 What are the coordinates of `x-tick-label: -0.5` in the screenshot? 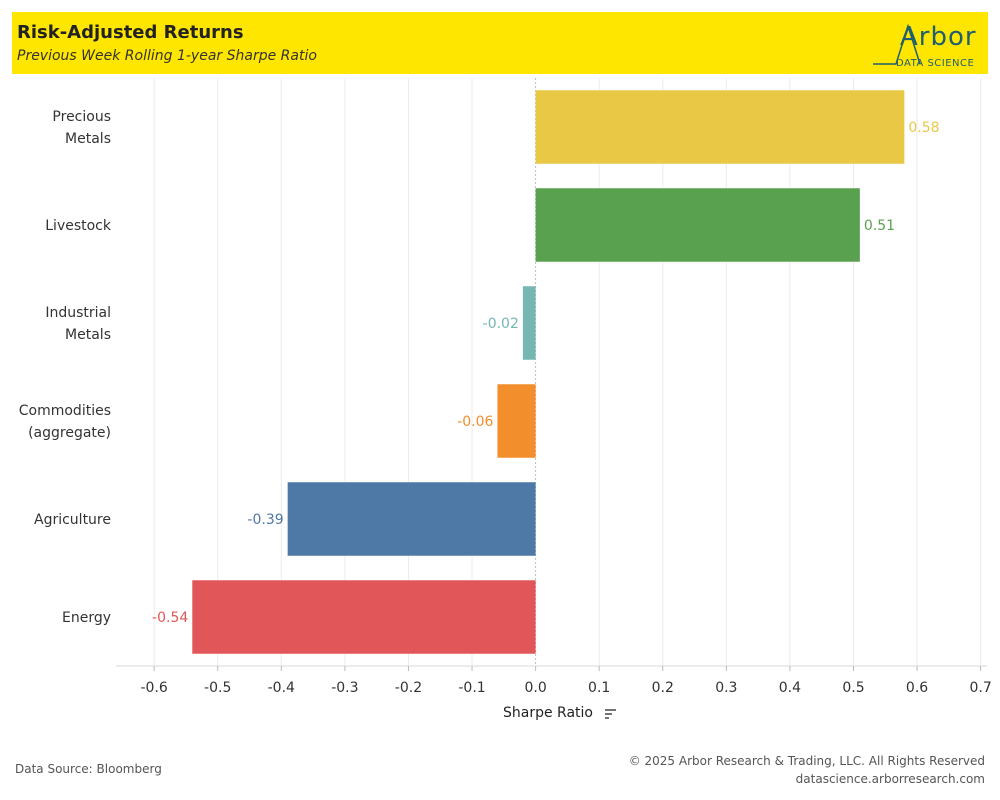 It's located at (217, 688).